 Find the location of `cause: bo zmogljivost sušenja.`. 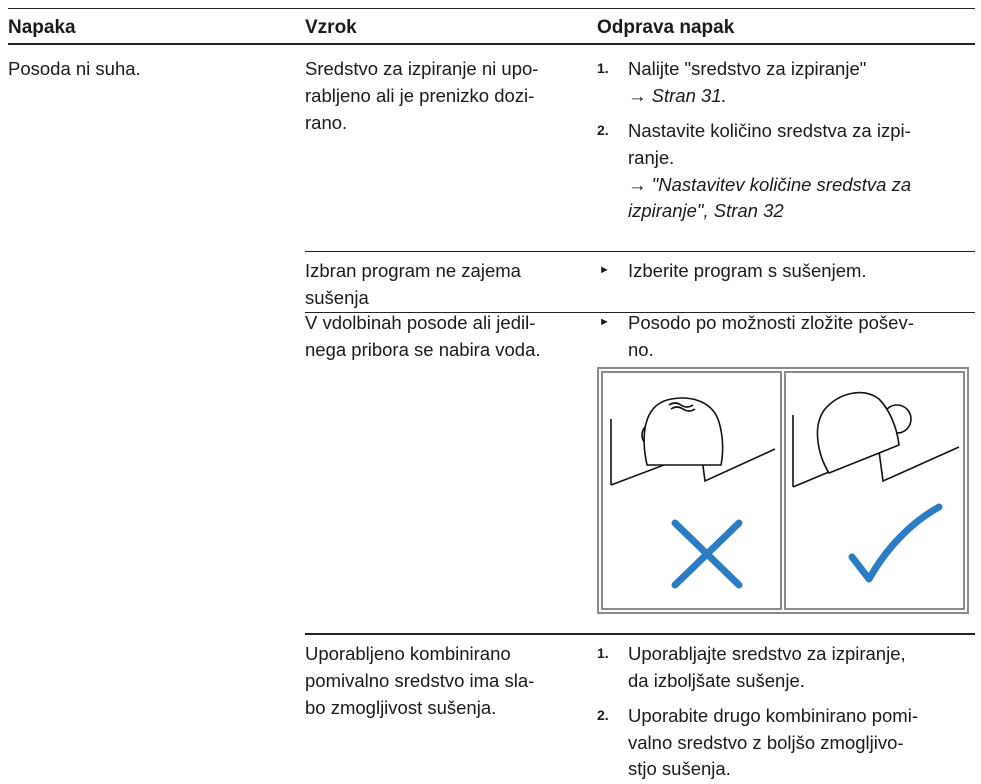

cause: bo zmogljivost sušenja. is located at coordinates (401, 707).